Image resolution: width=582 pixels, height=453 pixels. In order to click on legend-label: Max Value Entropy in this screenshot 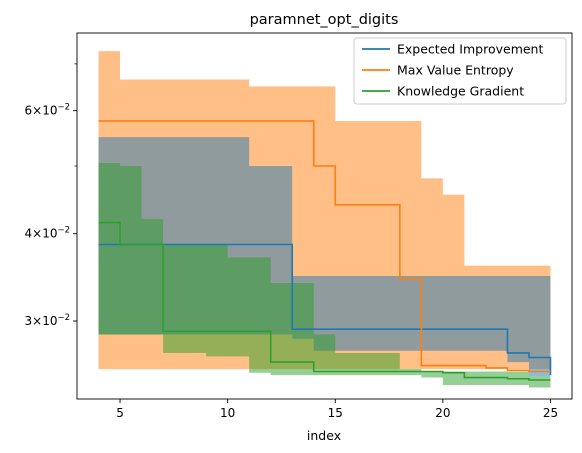, I will do `click(455, 70)`.